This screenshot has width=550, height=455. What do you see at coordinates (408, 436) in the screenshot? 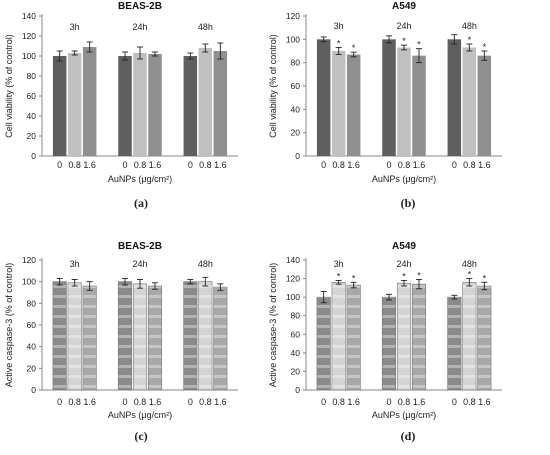
I see `caption-d: (d)` at bounding box center [408, 436].